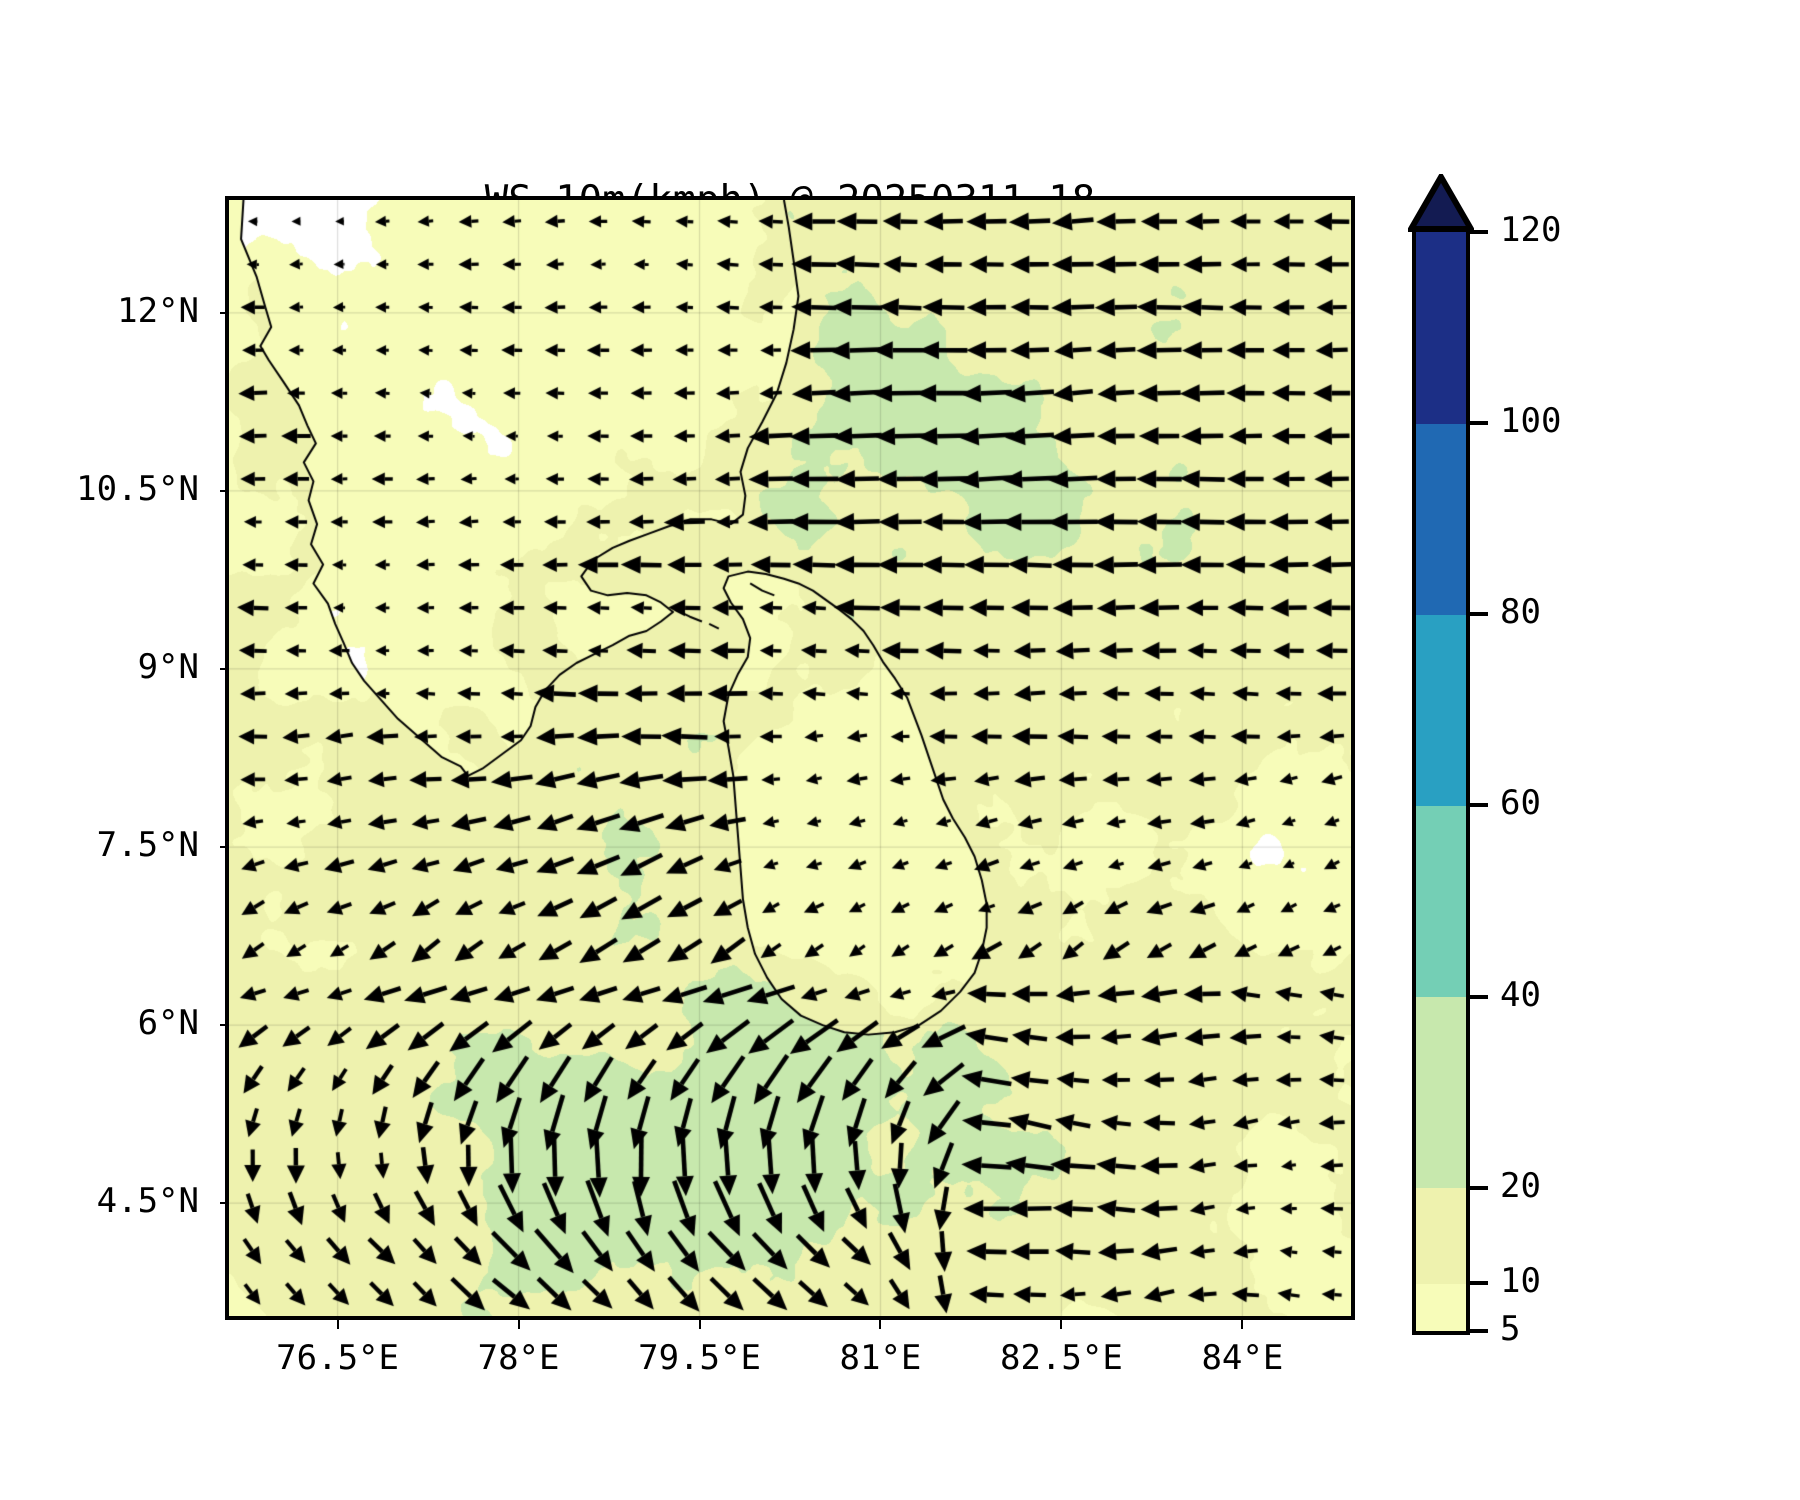  I want to click on colorbar-tick-label: 100, so click(1531, 421).